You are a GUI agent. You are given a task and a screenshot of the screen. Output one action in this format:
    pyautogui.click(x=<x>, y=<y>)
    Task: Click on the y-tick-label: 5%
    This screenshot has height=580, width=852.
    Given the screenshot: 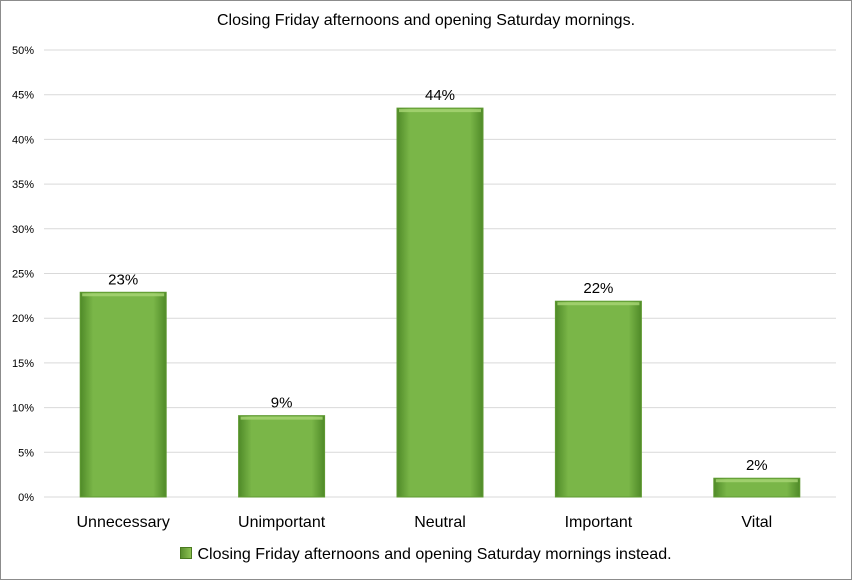 What is the action you would take?
    pyautogui.click(x=26, y=453)
    